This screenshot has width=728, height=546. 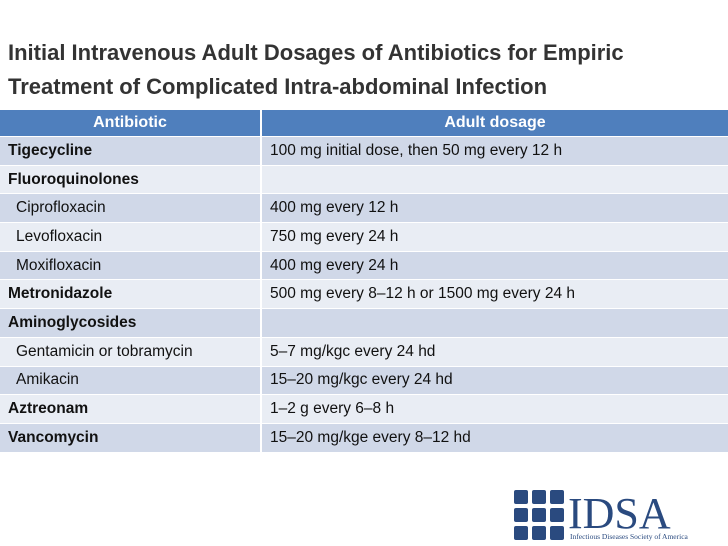 What do you see at coordinates (494, 380) in the screenshot?
I see `dosage-cell: 15–20 mg/kgc every 24 hd` at bounding box center [494, 380].